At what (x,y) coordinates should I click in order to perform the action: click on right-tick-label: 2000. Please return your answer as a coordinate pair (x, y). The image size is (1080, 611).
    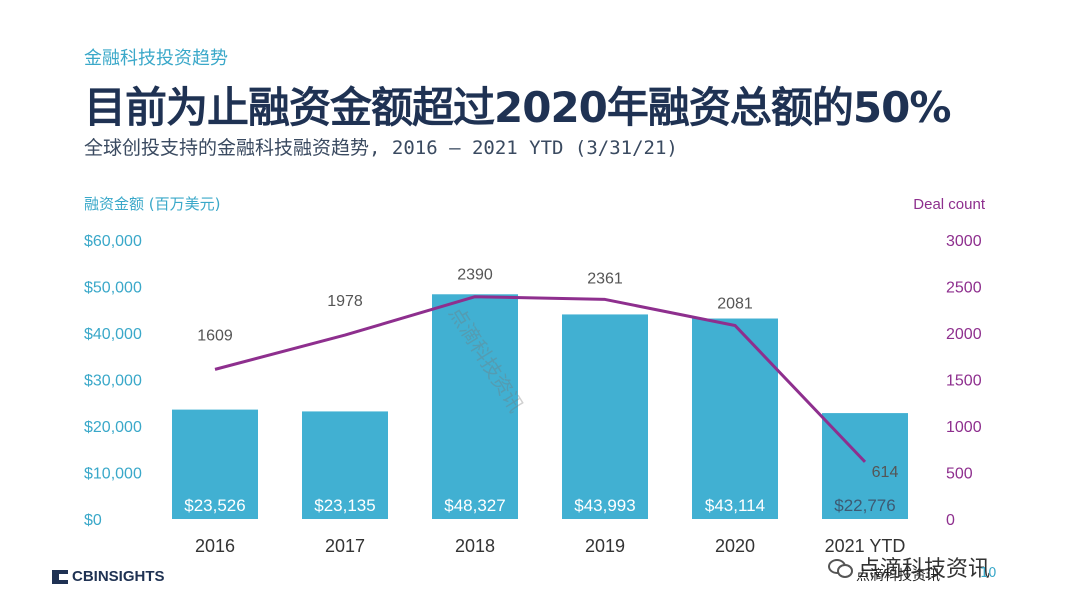
    Looking at the image, I should click on (964, 334).